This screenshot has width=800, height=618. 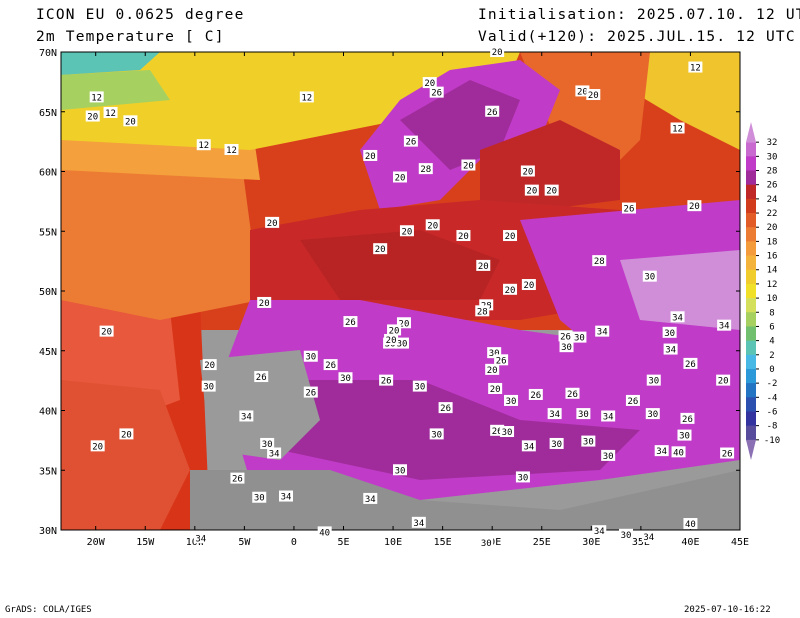 What do you see at coordinates (772, 412) in the screenshot?
I see `colorbar-label: -6` at bounding box center [772, 412].